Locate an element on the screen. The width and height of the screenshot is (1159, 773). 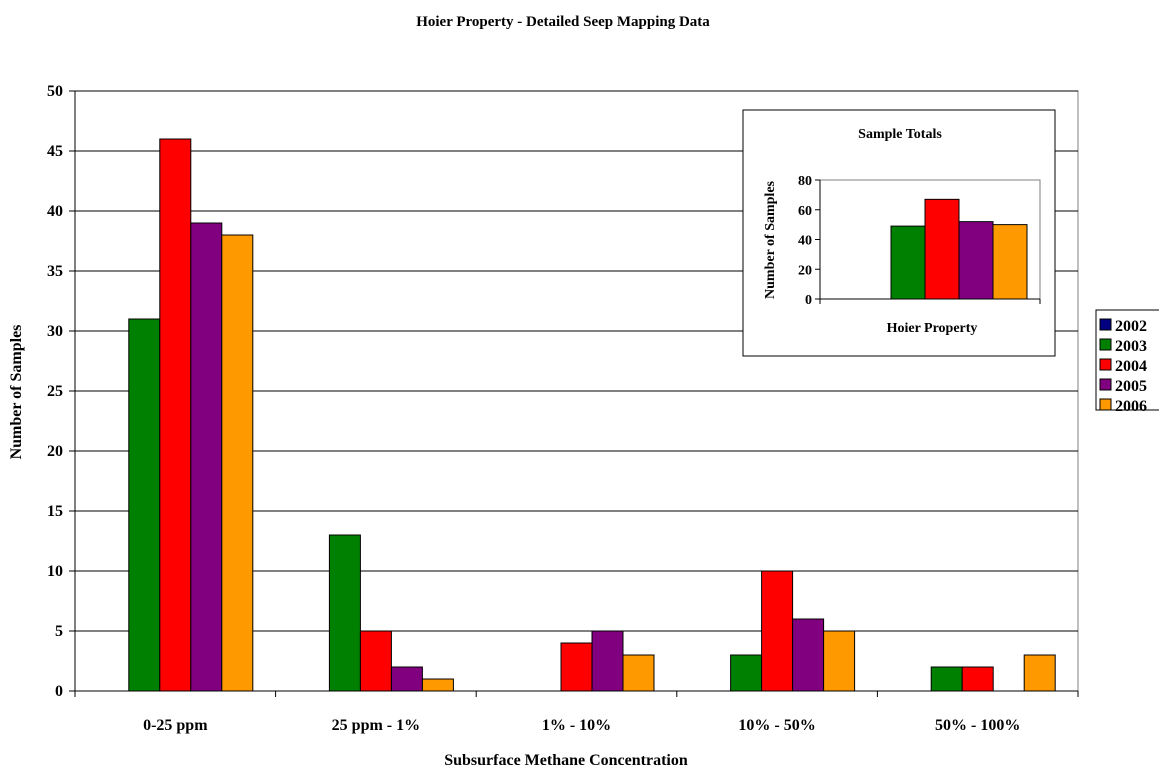
legend: 2002 2003 2004 2005 2006 is located at coordinates (1127, 362).